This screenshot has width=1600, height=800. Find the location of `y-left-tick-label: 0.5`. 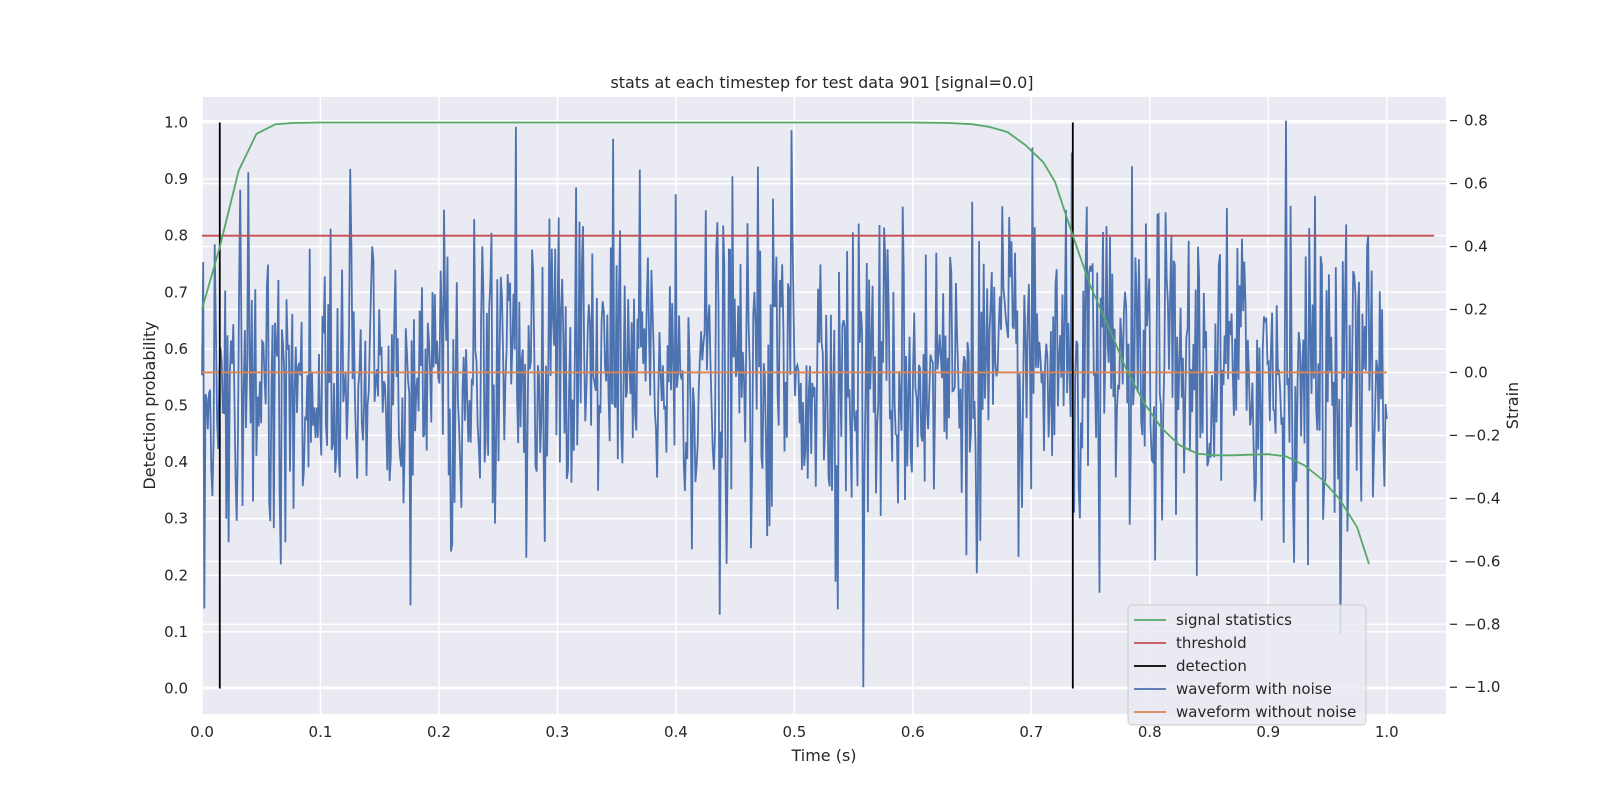

y-left-tick-label: 0.5 is located at coordinates (176, 406).